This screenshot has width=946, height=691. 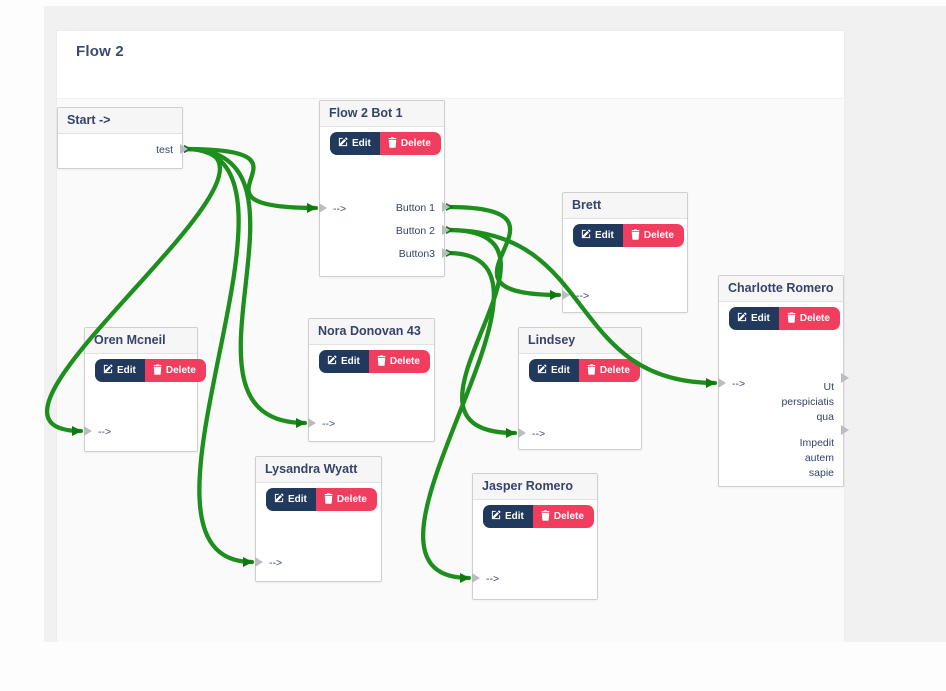 I want to click on output-port-label: Button 1, so click(x=415, y=208).